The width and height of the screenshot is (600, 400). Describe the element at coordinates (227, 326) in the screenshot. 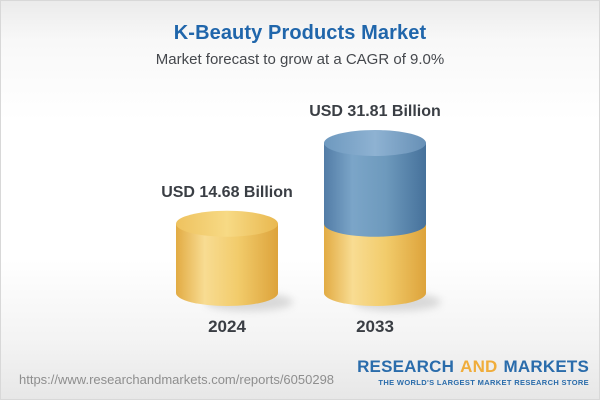

I see `category-label-0: 2024` at that location.